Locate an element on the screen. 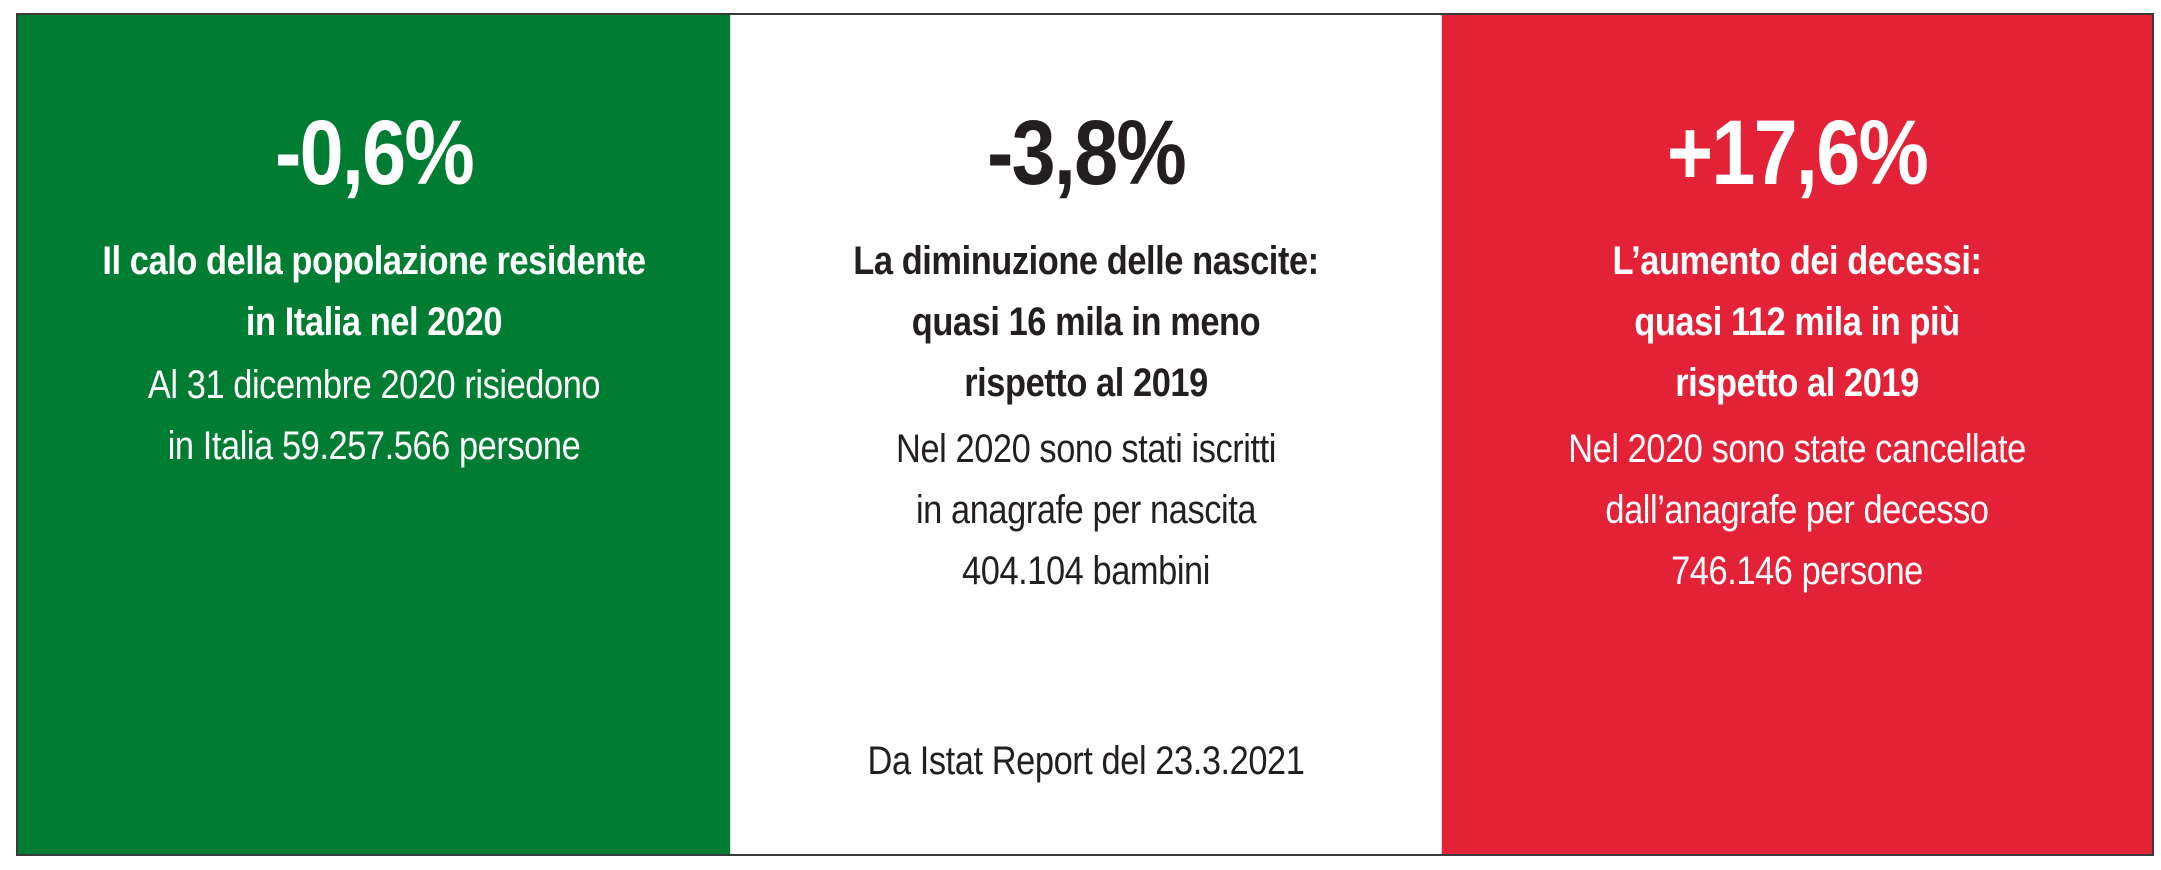 This screenshot has height=870, width=2161. births-headline-line: rispetto al 2019 is located at coordinates (1086, 383).